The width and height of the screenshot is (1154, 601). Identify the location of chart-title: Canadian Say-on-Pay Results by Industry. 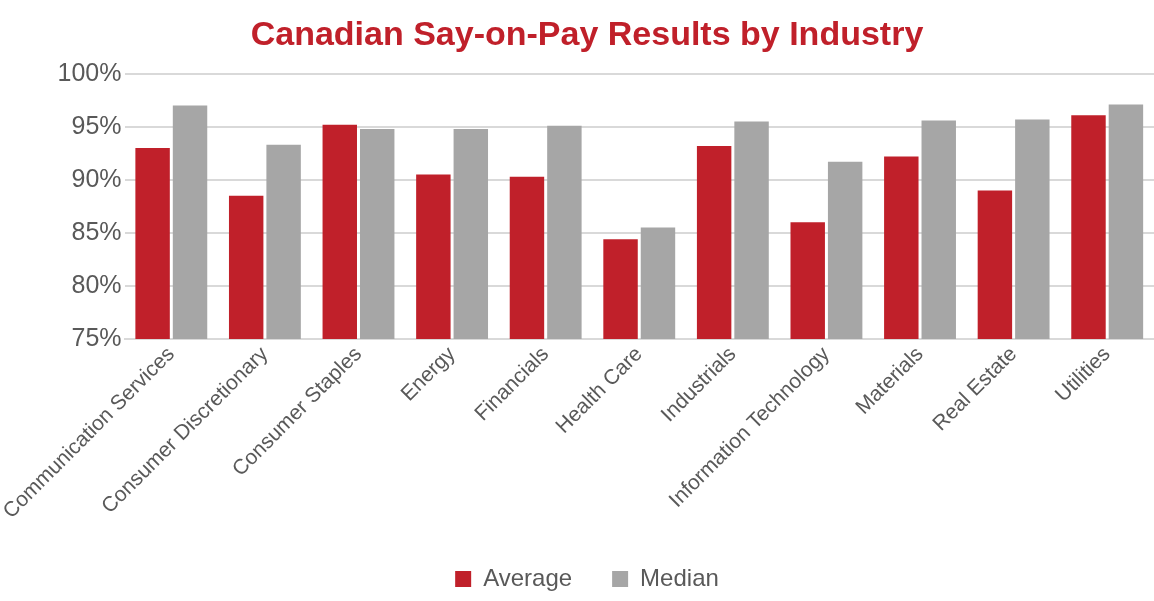
(587, 32).